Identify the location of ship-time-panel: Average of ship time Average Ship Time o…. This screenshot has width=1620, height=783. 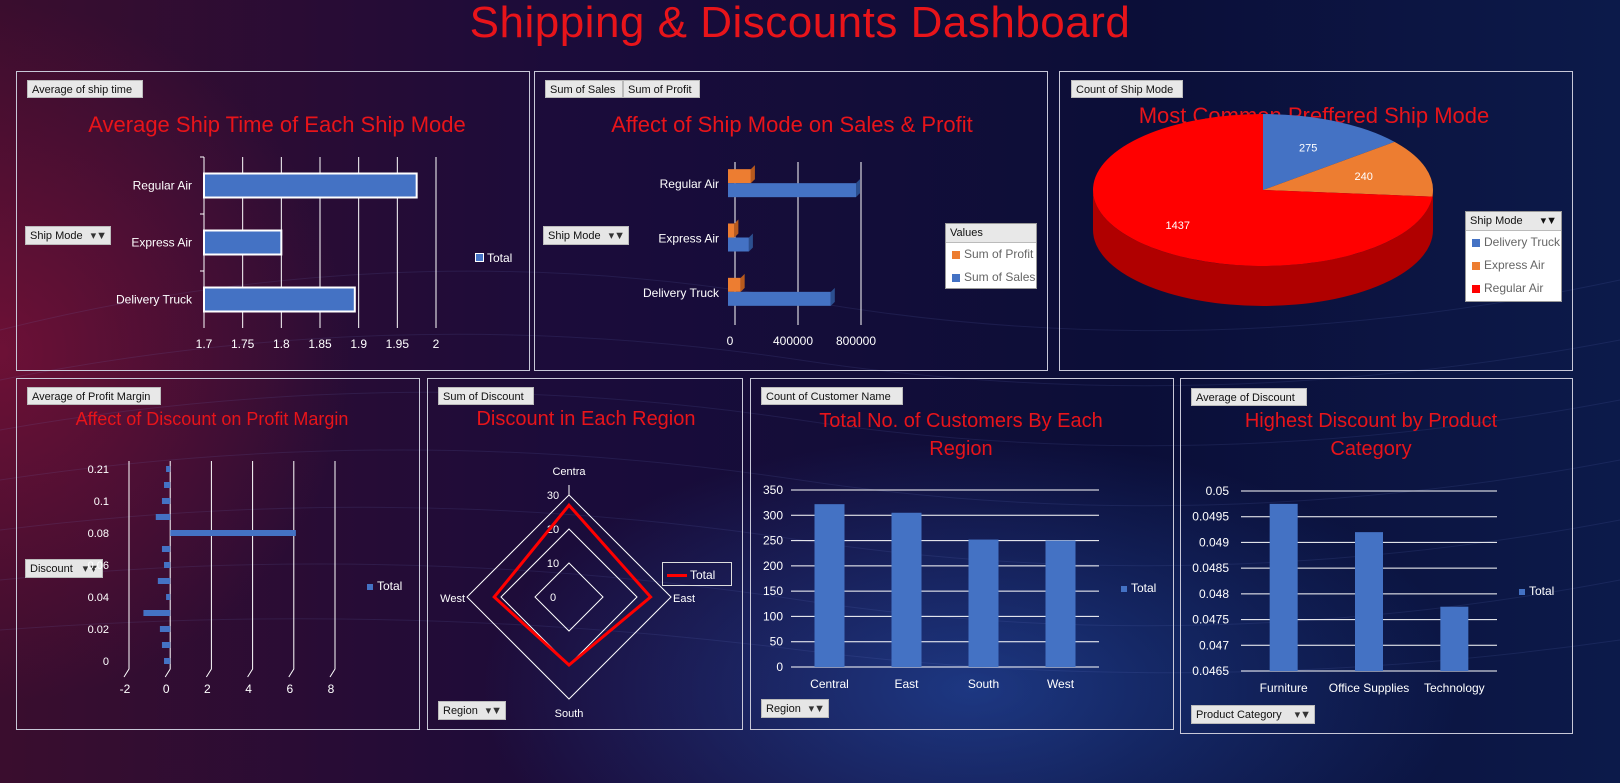
(273, 221).